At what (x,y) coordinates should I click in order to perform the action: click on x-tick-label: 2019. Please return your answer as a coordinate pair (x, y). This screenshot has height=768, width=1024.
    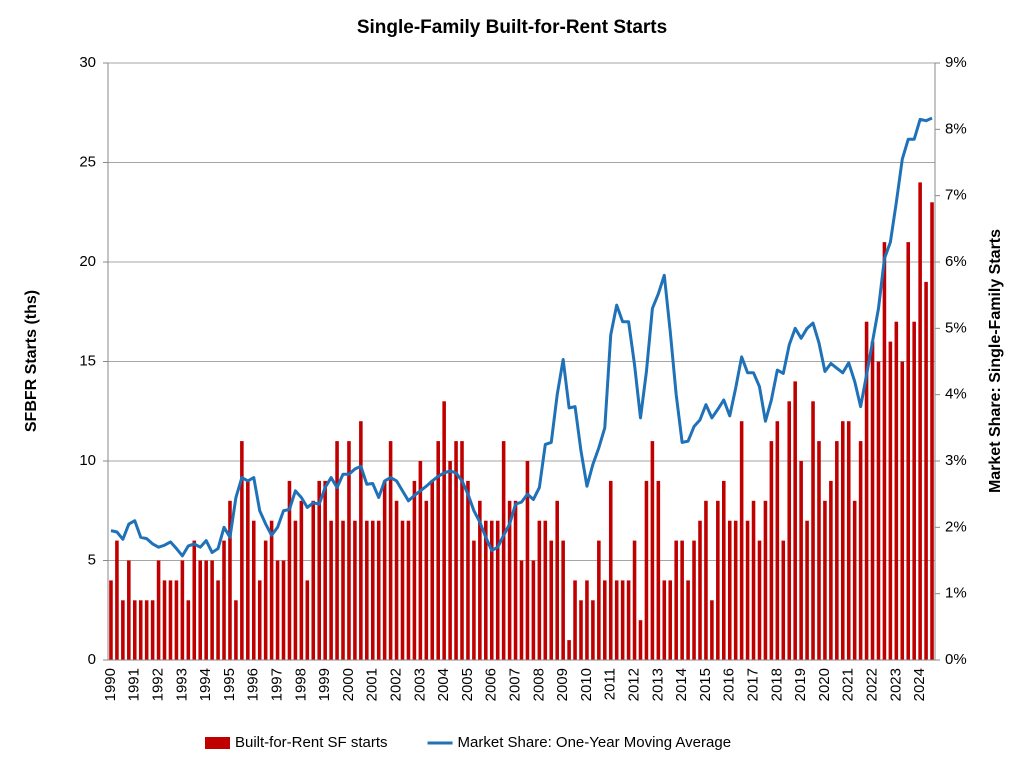
    Looking at the image, I should click on (800, 684).